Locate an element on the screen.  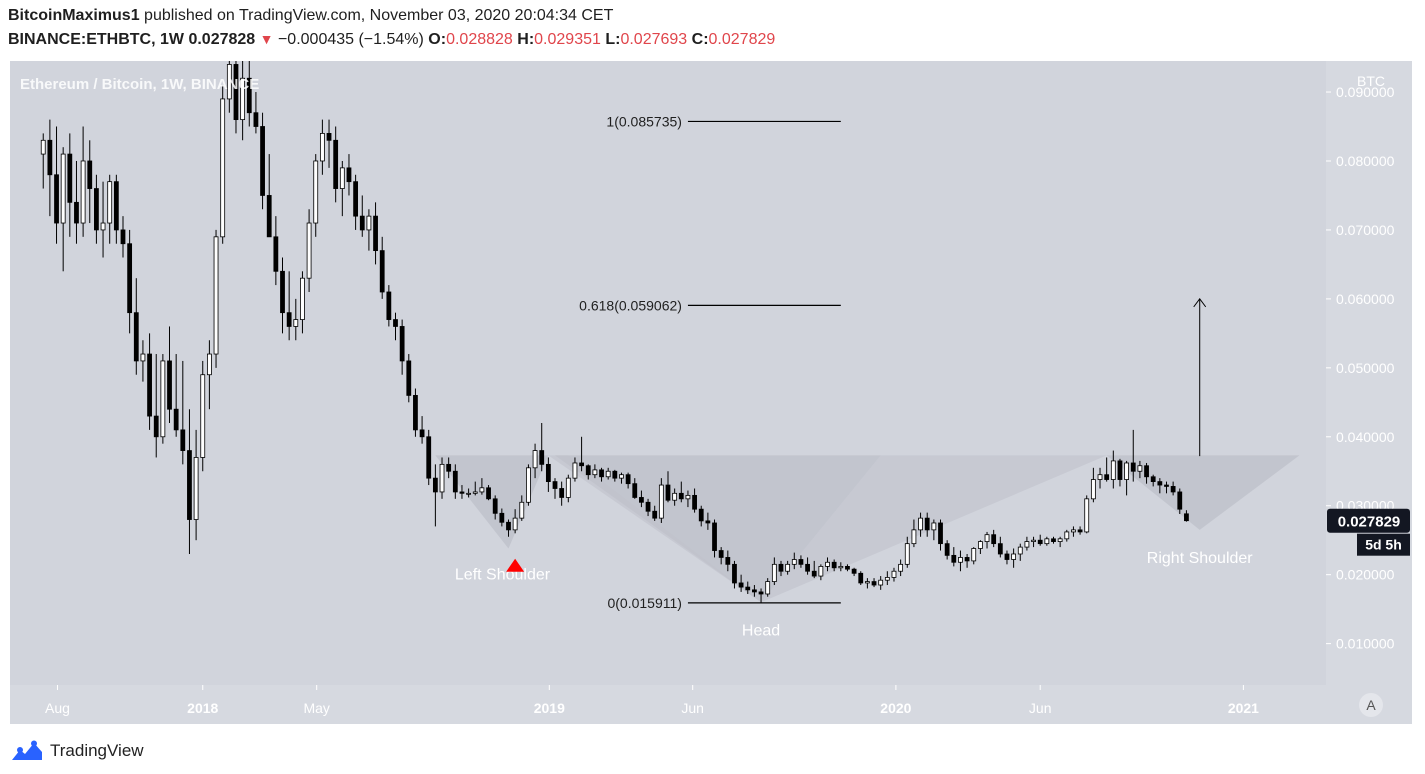
auto-scale-button is located at coordinates (1371, 705).